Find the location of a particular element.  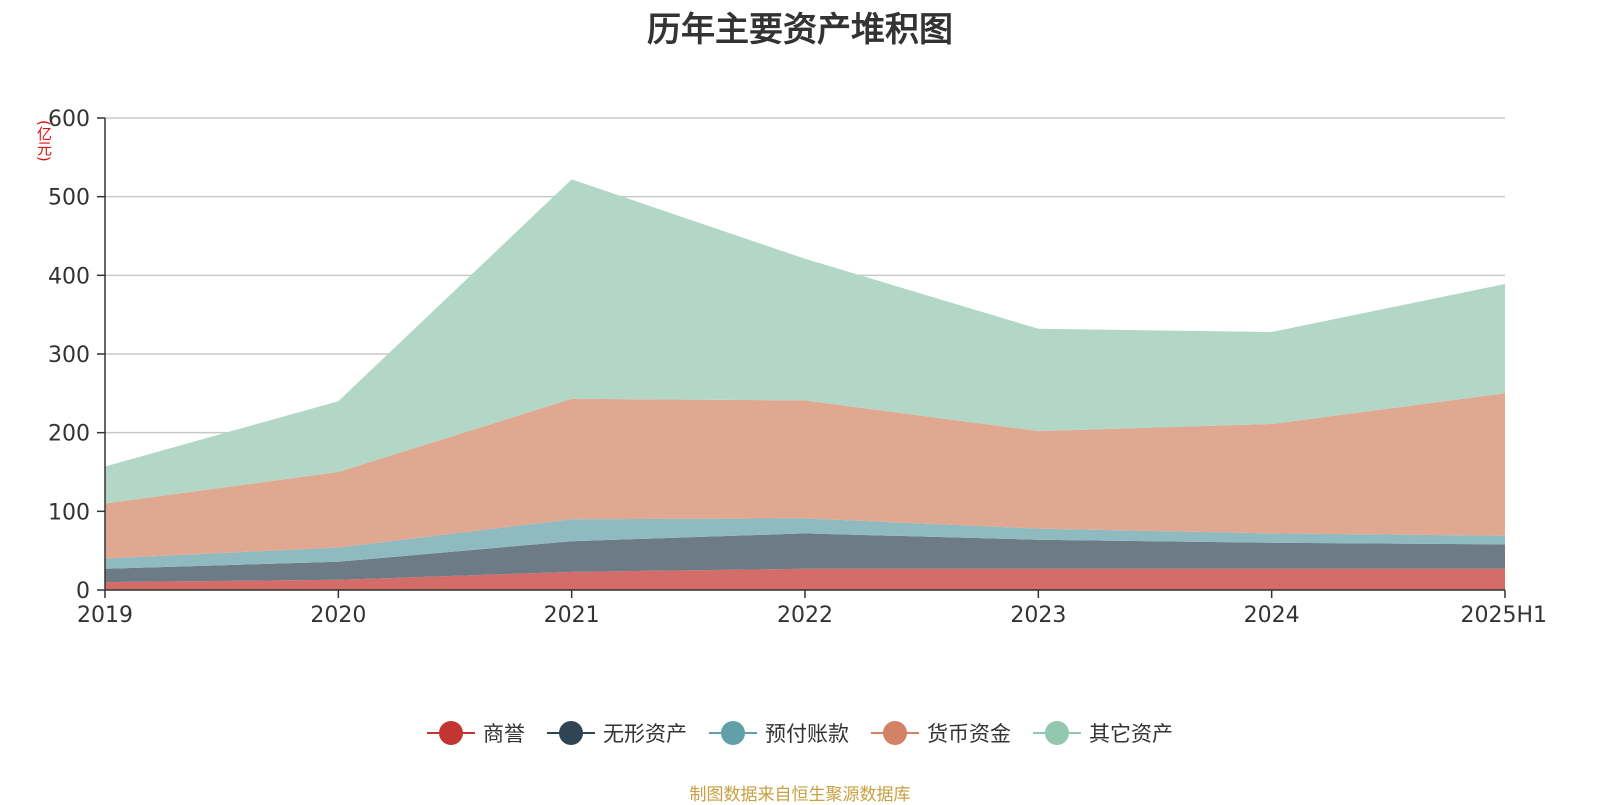

legend-label: 预付账款 is located at coordinates (807, 734).